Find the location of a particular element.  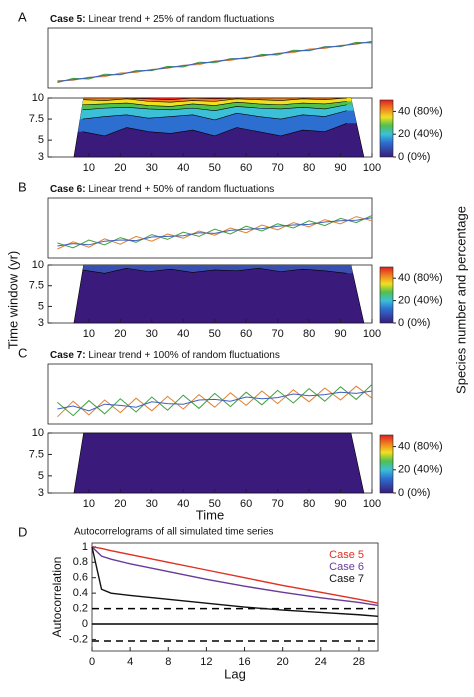

legend-entry: Case 7 is located at coordinates (346, 579).